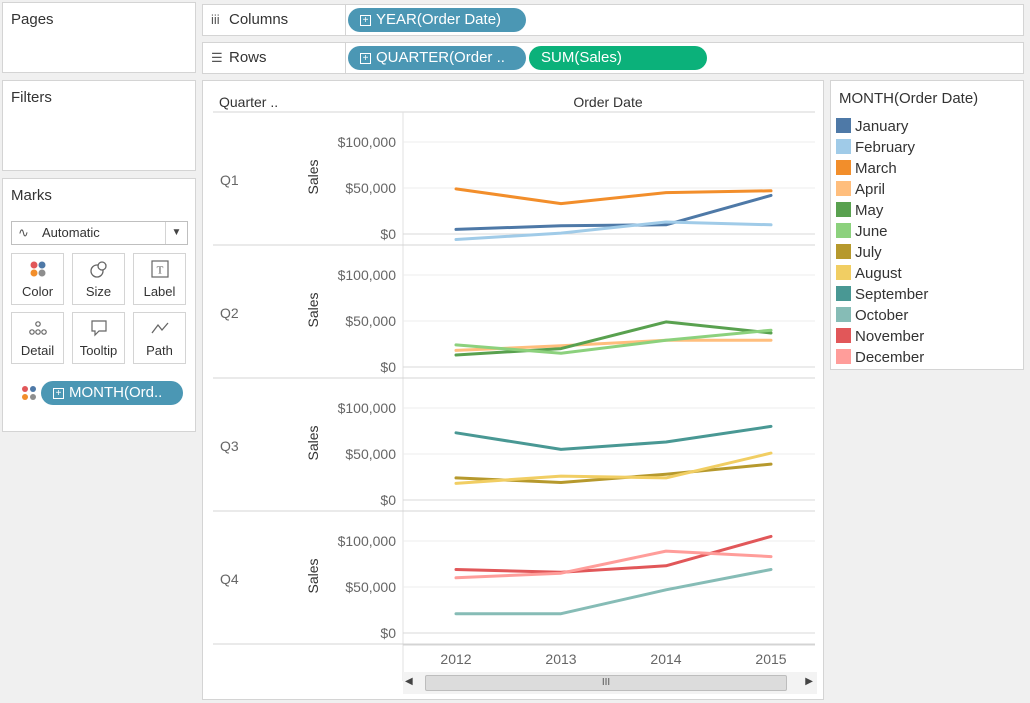  I want to click on color-dots-icon, so click(37, 272).